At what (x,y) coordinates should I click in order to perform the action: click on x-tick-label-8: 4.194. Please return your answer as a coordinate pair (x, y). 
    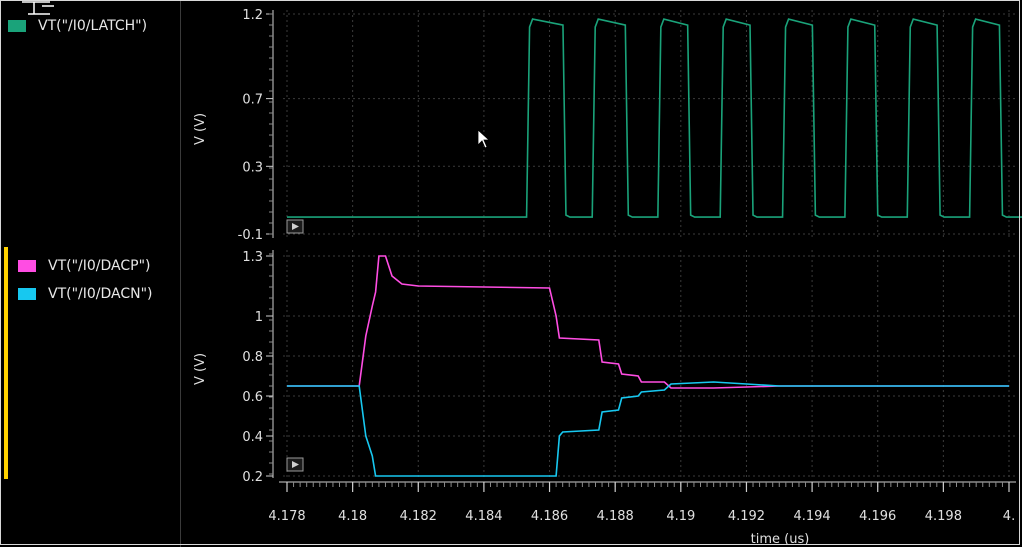
    Looking at the image, I should click on (811, 516).